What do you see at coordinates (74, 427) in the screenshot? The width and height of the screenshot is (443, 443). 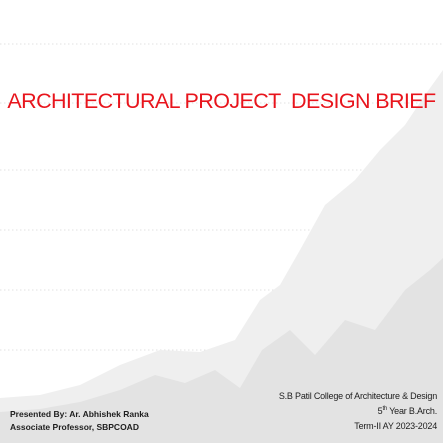 I see `presenter-role: Associate Professor, SBPCOAD` at bounding box center [74, 427].